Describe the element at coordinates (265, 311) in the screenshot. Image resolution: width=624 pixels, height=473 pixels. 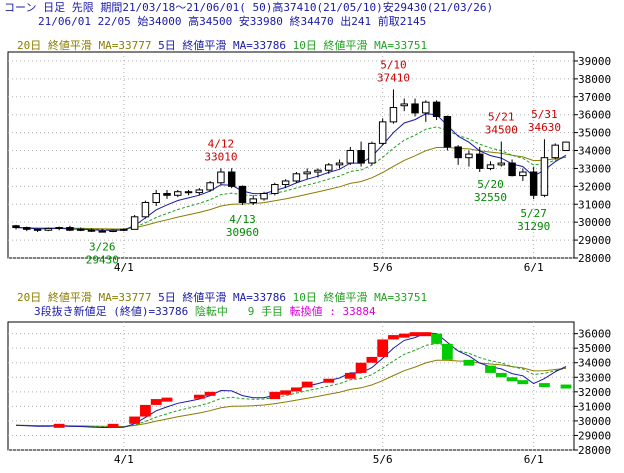
I see `tlb-step-count: 9 手目` at that location.